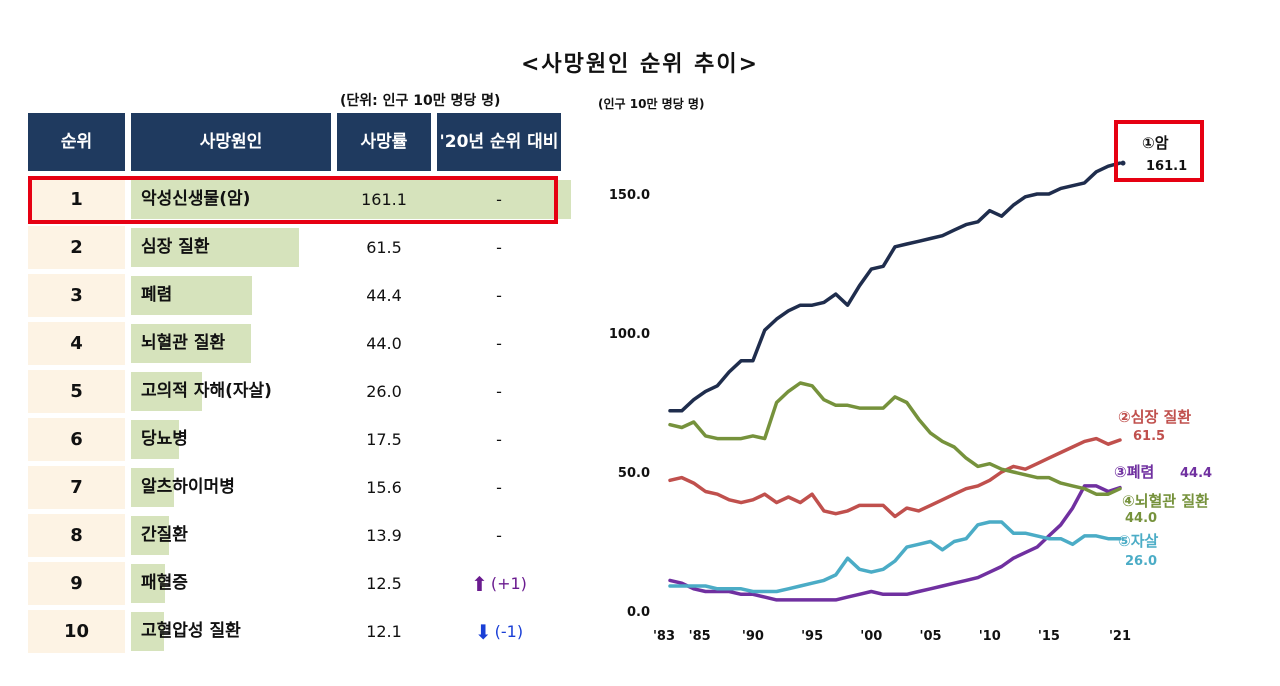 The height and width of the screenshot is (686, 1280). What do you see at coordinates (206, 391) in the screenshot?
I see `cause-cell: 고의적 자해(자살)` at bounding box center [206, 391].